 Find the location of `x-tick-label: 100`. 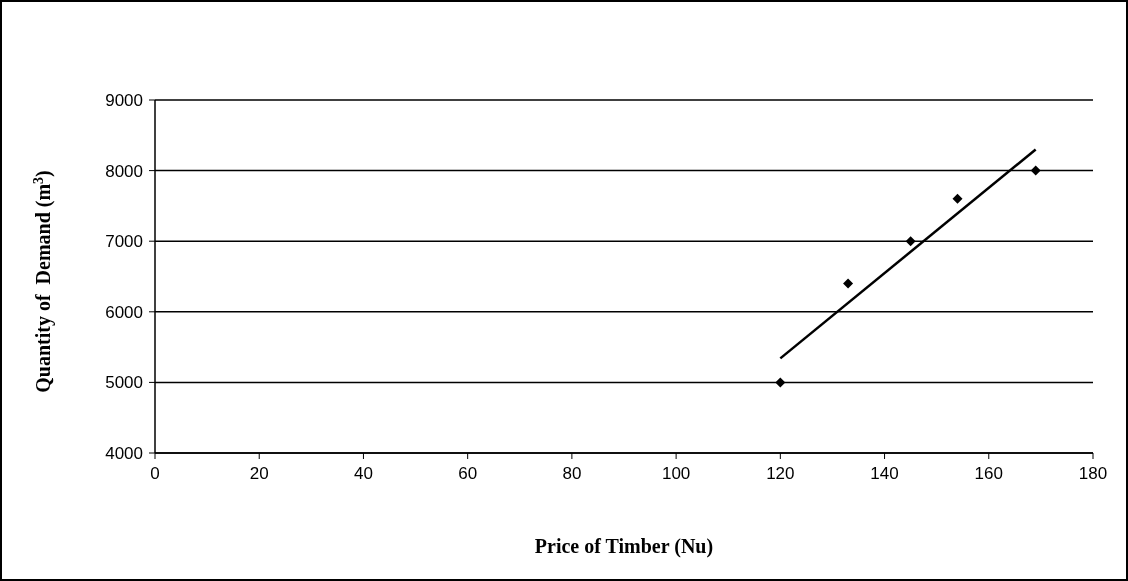

x-tick-label: 100 is located at coordinates (676, 473).